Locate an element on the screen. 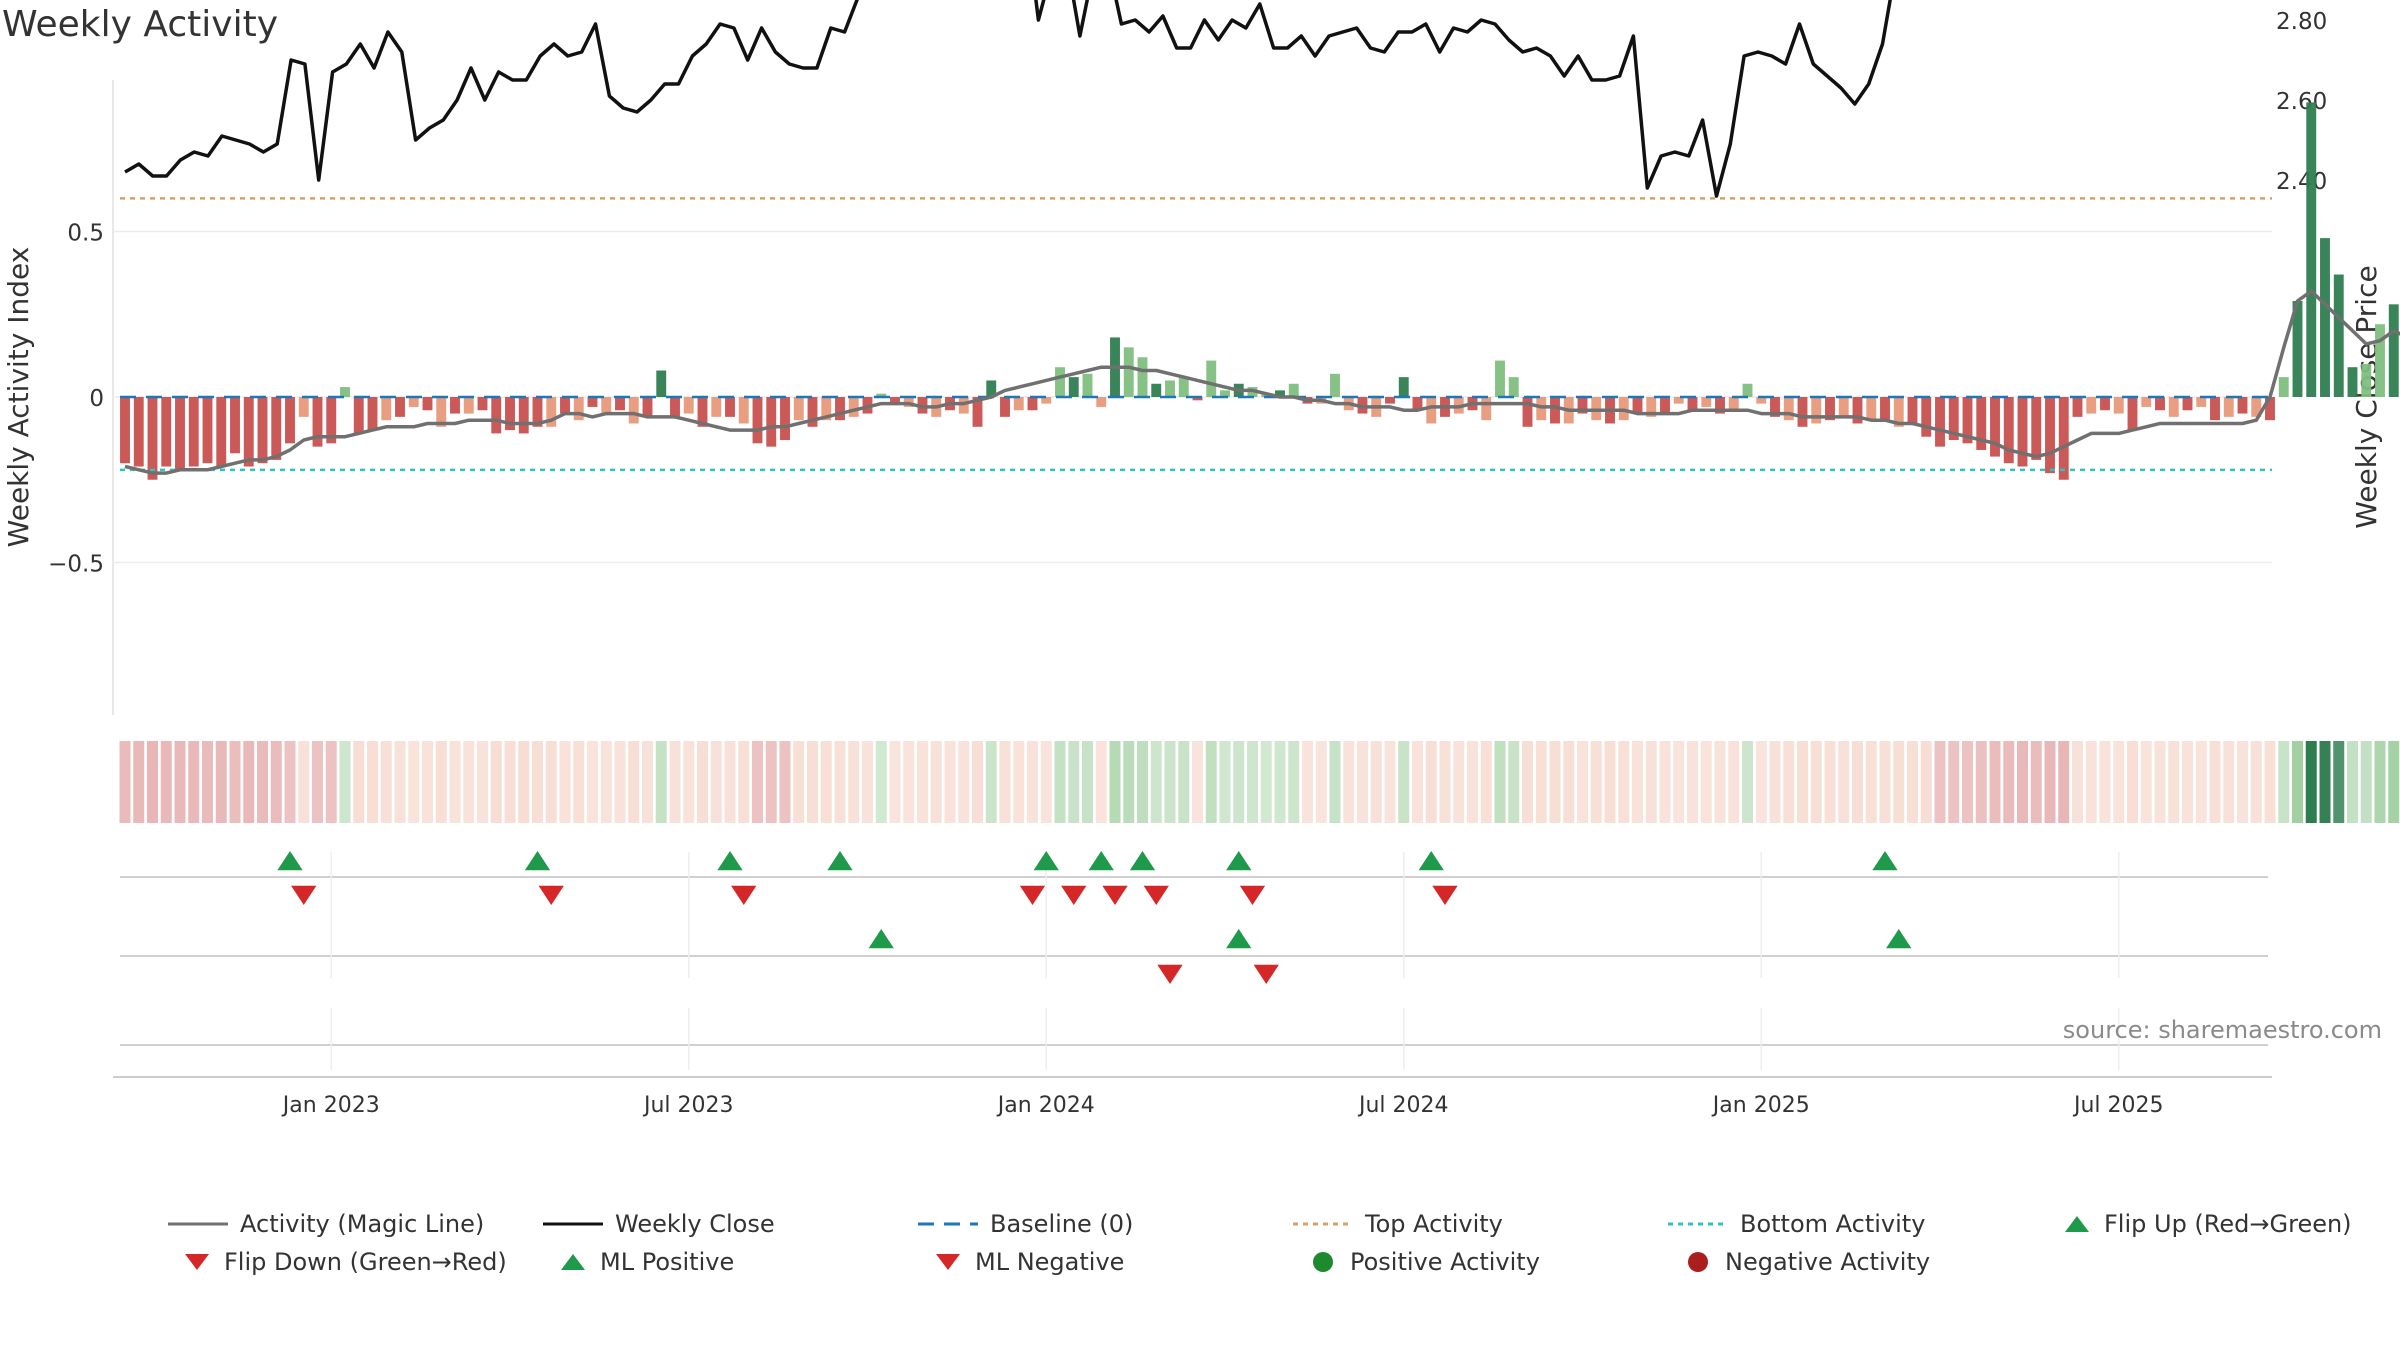 Image resolution: width=2400 pixels, height=1350 pixels. right-tick-label: 2.40 is located at coordinates (2301, 182).